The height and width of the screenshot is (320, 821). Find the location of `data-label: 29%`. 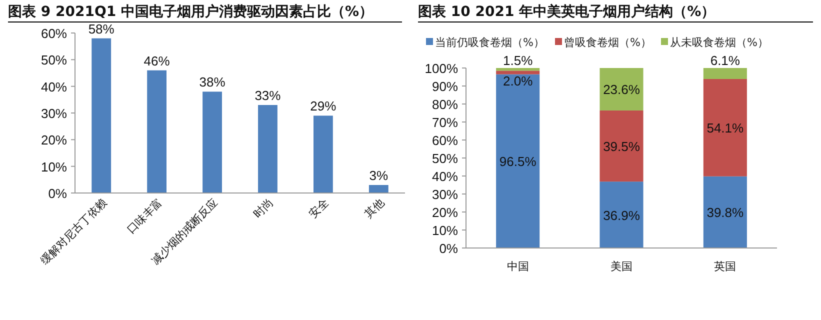

data-label: 29% is located at coordinates (323, 106).